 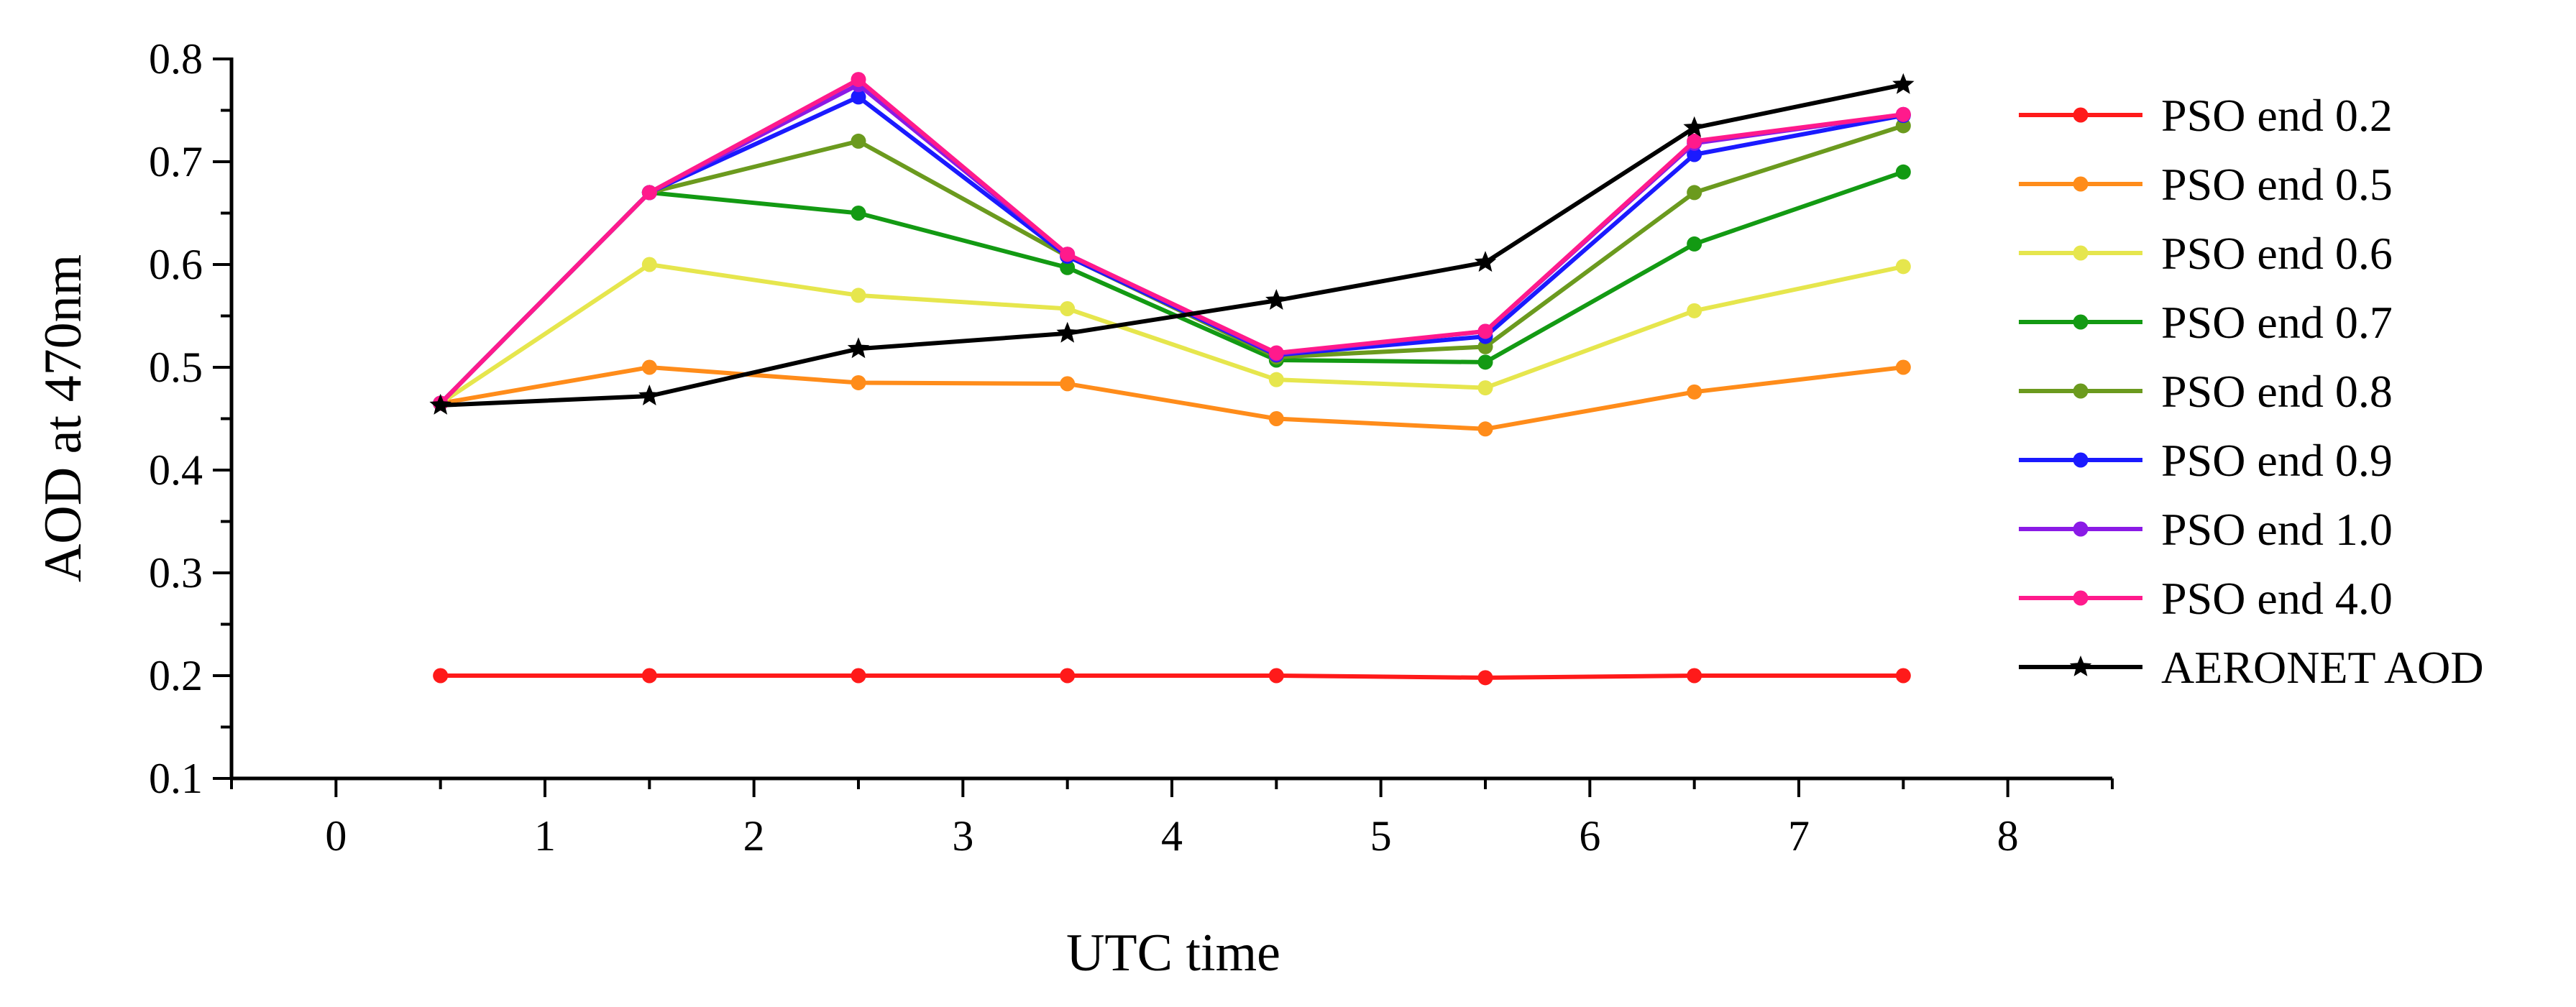 What do you see at coordinates (2206, 529) in the screenshot?
I see `legend-entry: PSO end 1.0` at bounding box center [2206, 529].